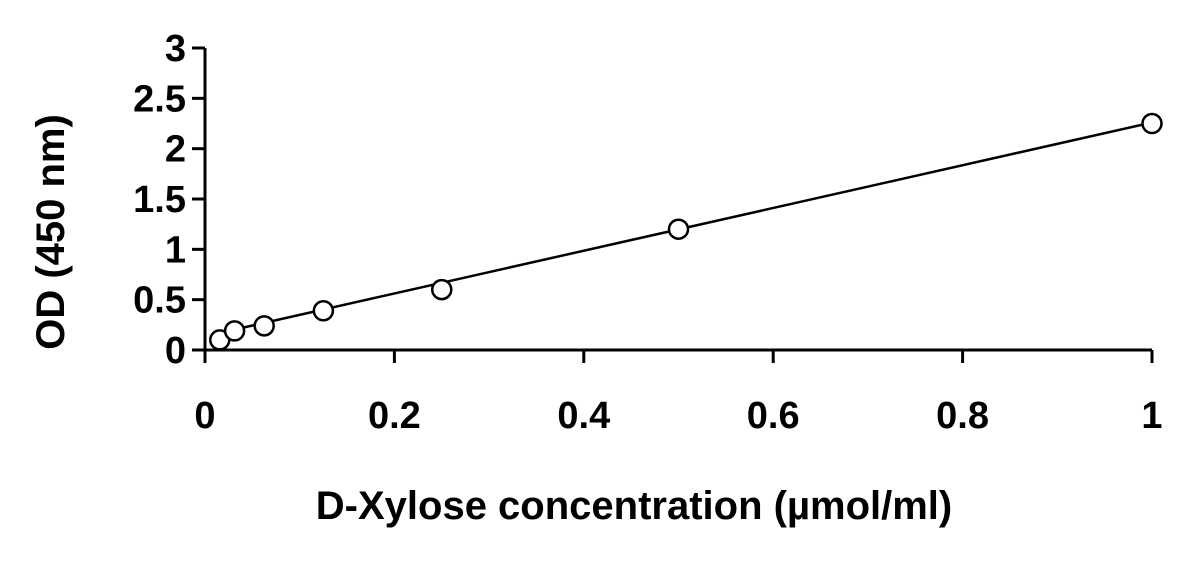  Describe the element at coordinates (51, 232) in the screenshot. I see `y-axis-title: OD (450 nm)` at that location.